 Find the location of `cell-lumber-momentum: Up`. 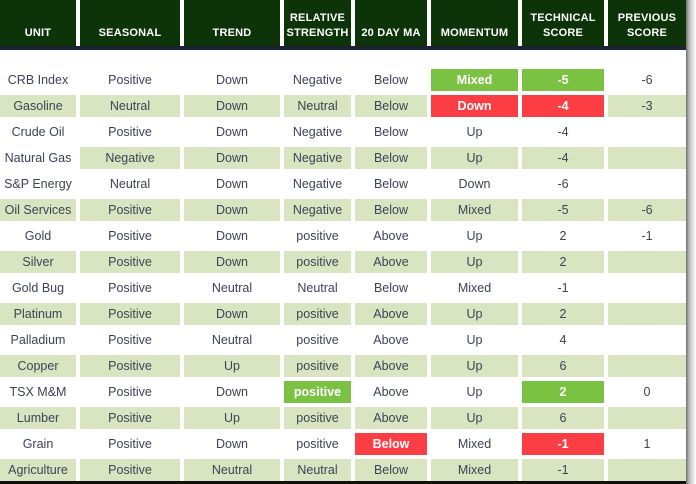

cell-lumber-momentum: Up is located at coordinates (474, 418).